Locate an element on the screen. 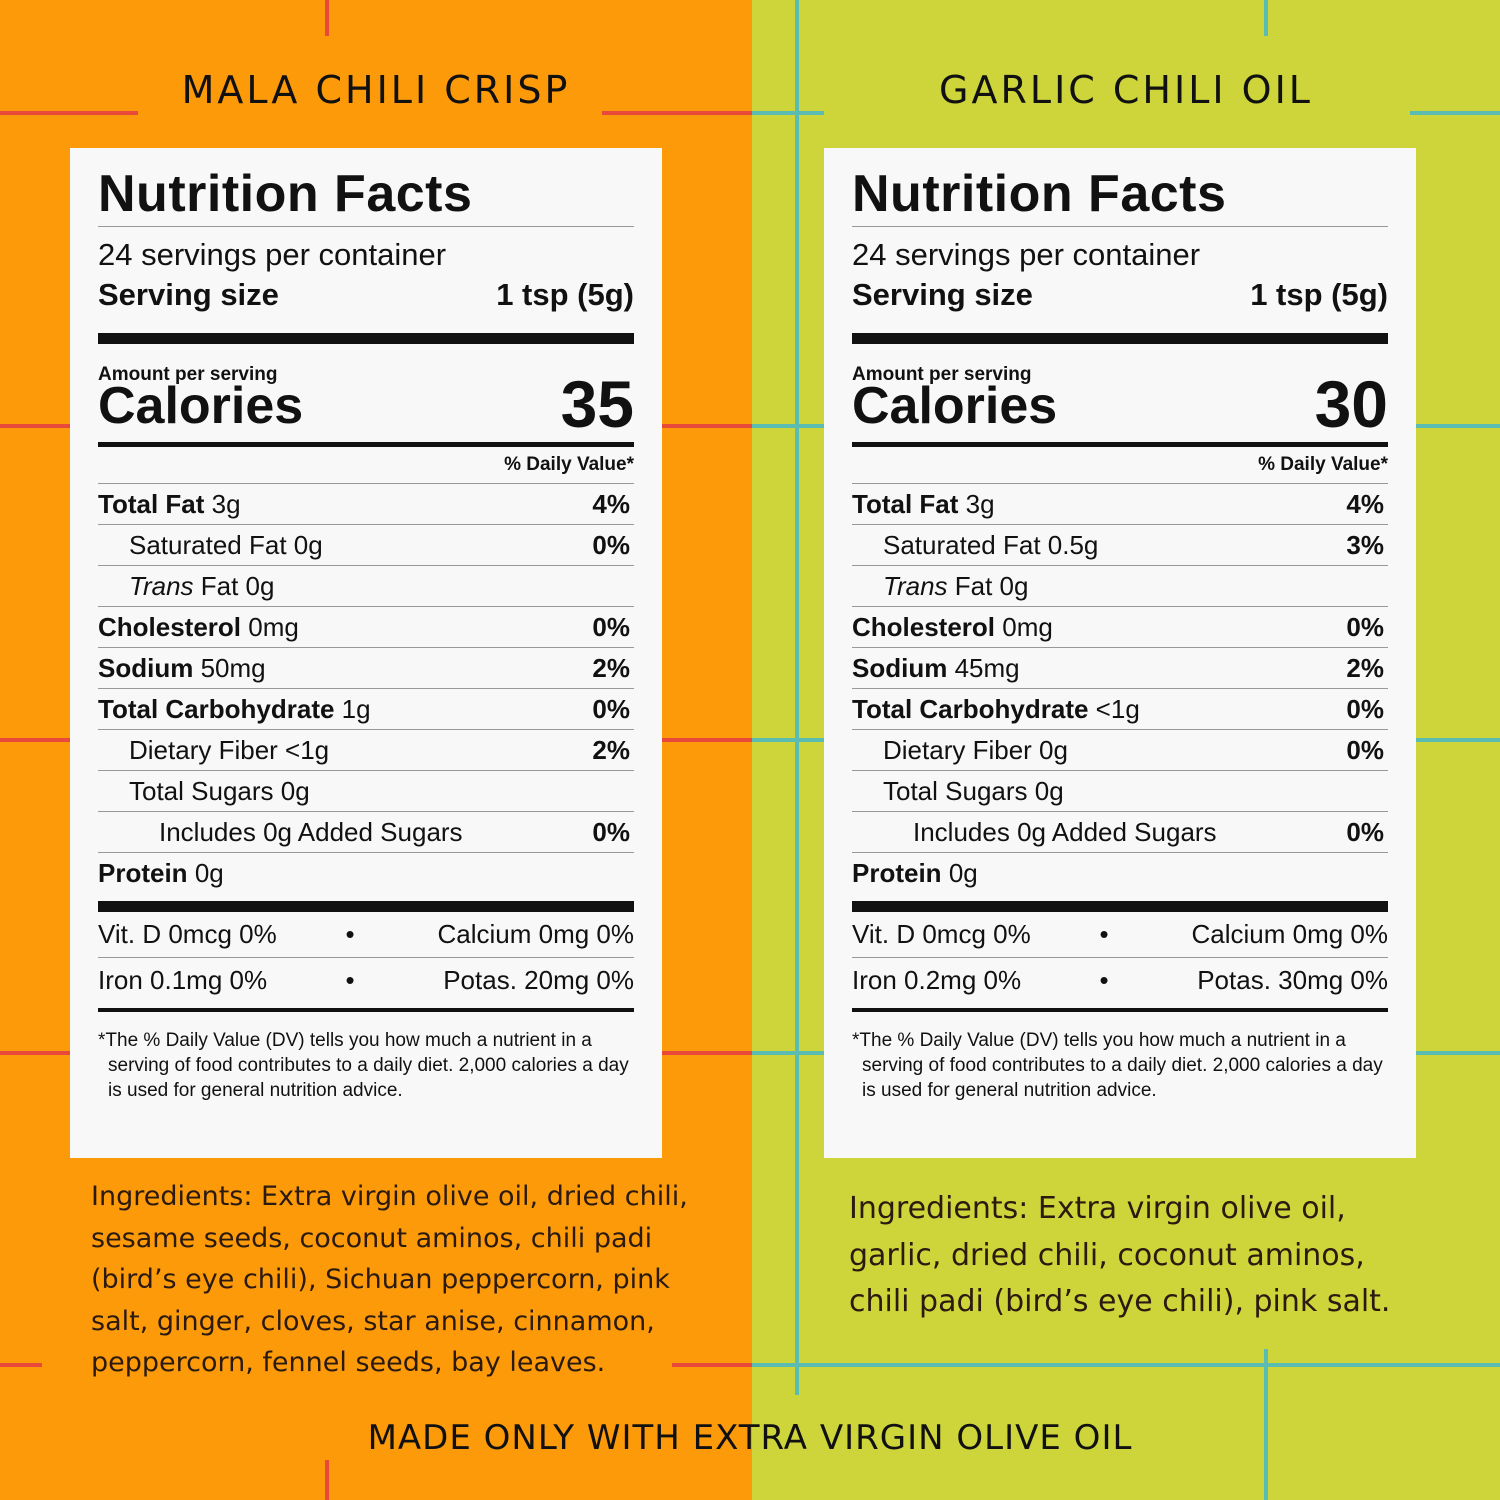 This screenshot has height=1500, width=1500. nutrient-row-sodium: Sodium 50mg 2% is located at coordinates (366, 668).